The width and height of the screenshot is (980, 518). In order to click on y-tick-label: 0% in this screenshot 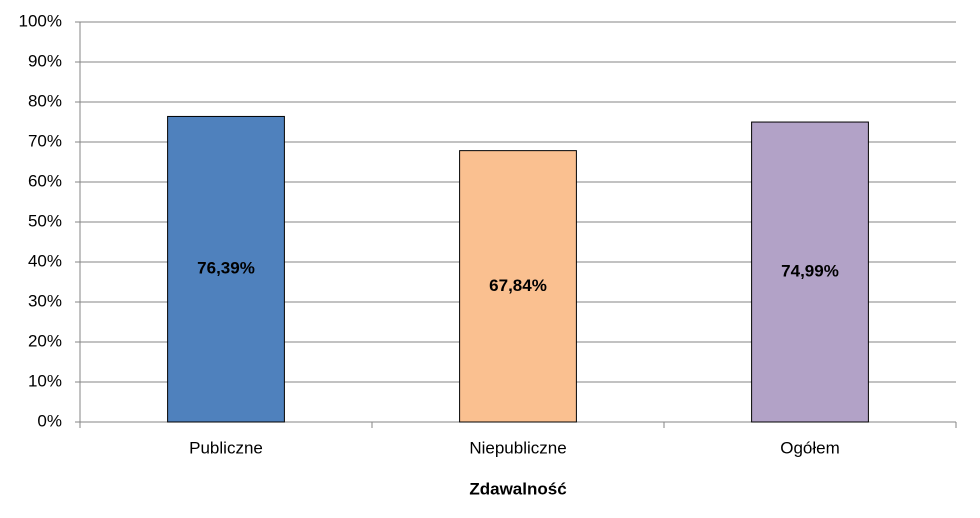, I will do `click(49, 420)`.